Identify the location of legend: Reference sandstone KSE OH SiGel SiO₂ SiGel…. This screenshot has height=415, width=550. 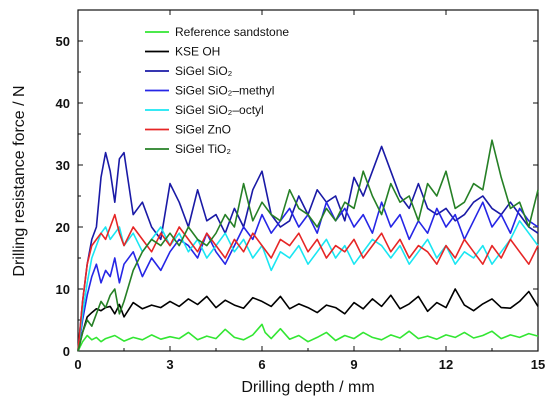
(217, 90).